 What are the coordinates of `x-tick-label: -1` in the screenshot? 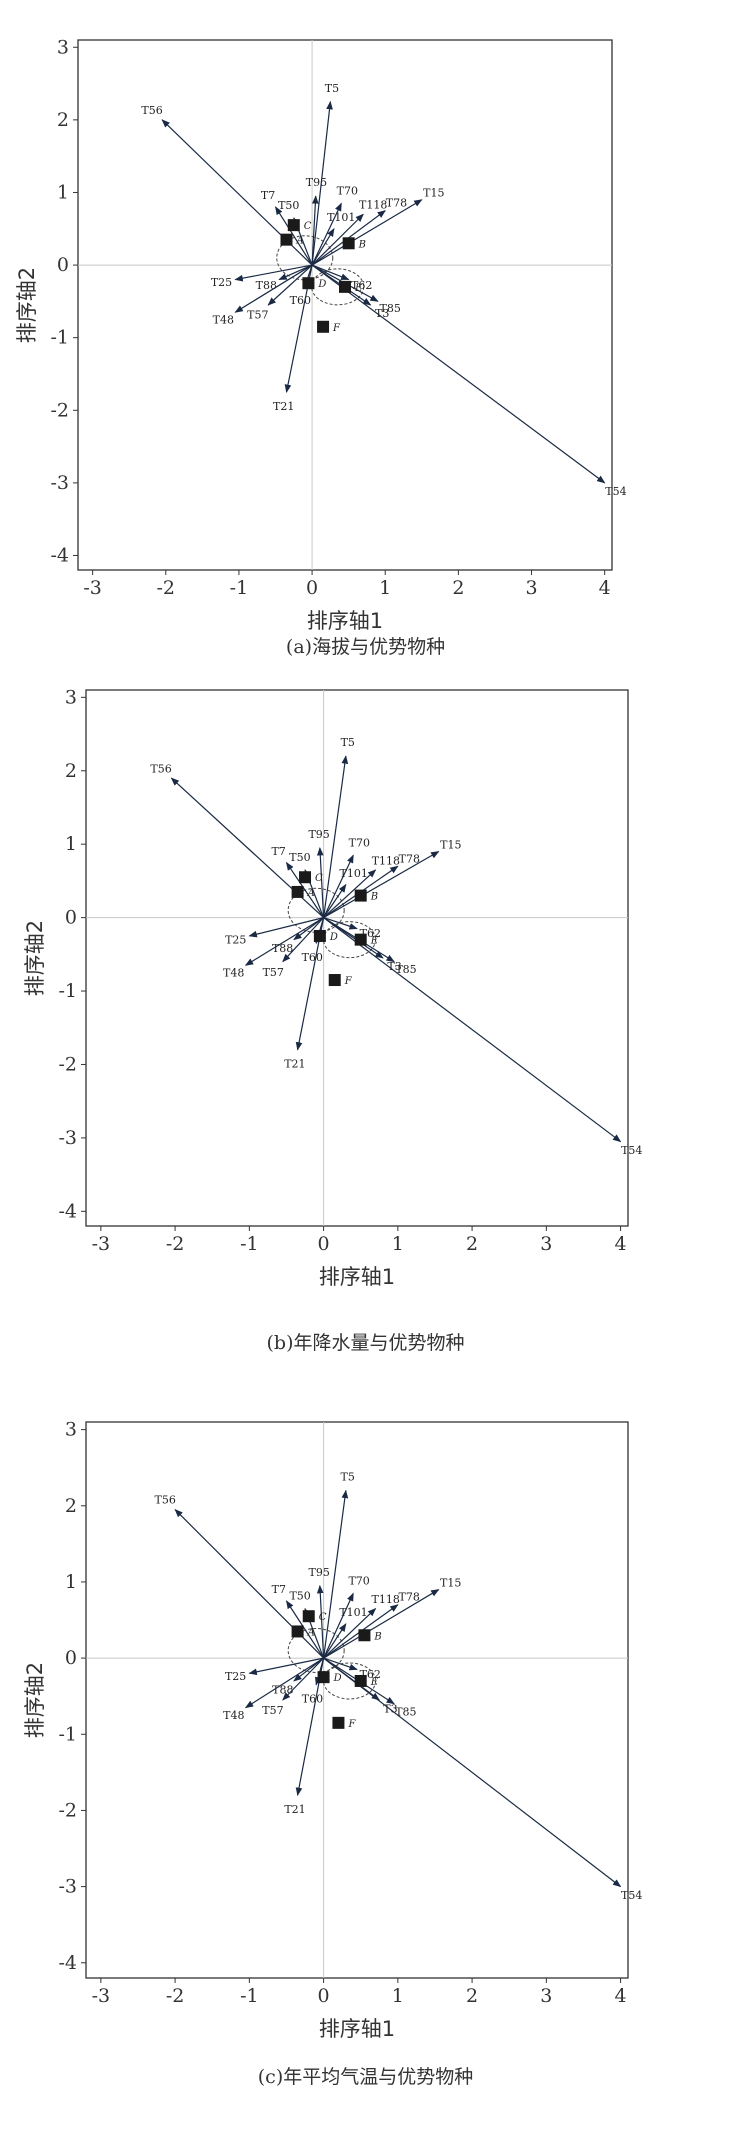 It's located at (249, 1996).